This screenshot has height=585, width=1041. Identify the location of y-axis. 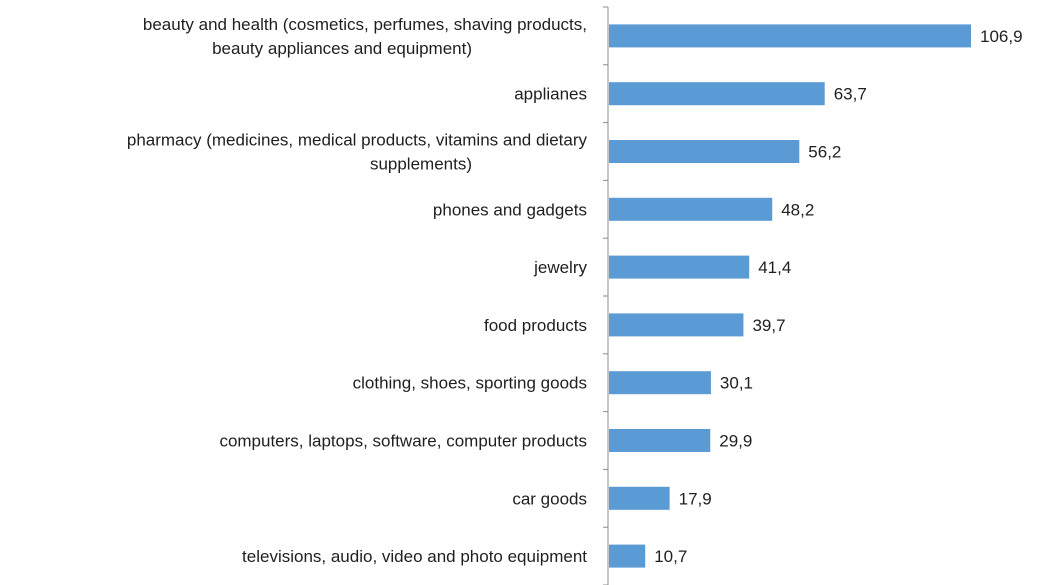
(606, 295).